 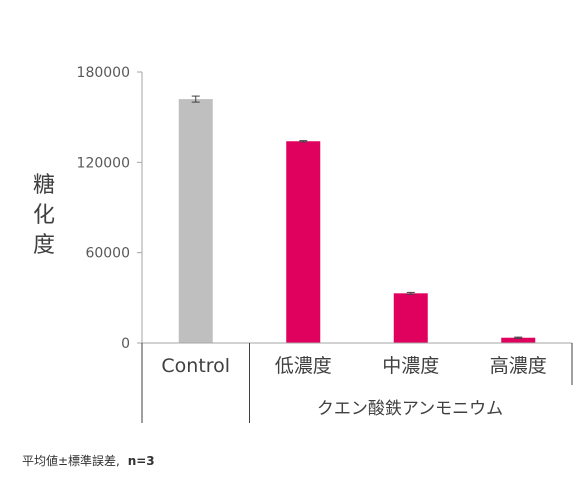 I want to click on y-tick-label: 180000, so click(x=103, y=73).